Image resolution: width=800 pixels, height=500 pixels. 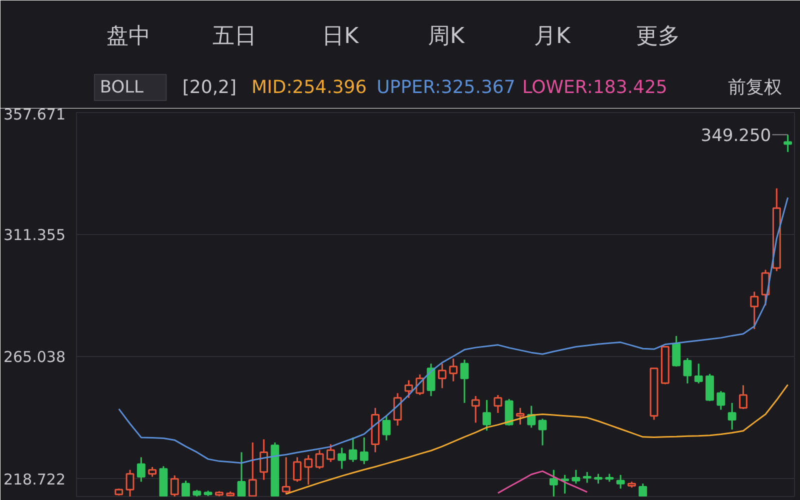 What do you see at coordinates (447, 36) in the screenshot?
I see `text: 周K` at bounding box center [447, 36].